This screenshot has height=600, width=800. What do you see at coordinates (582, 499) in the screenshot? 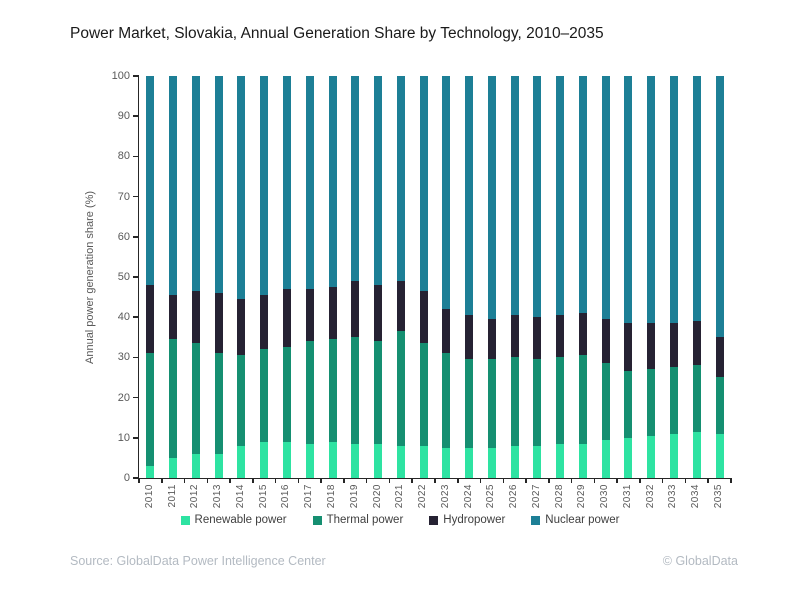
I see `x-label-slot: 2029` at bounding box center [582, 499].